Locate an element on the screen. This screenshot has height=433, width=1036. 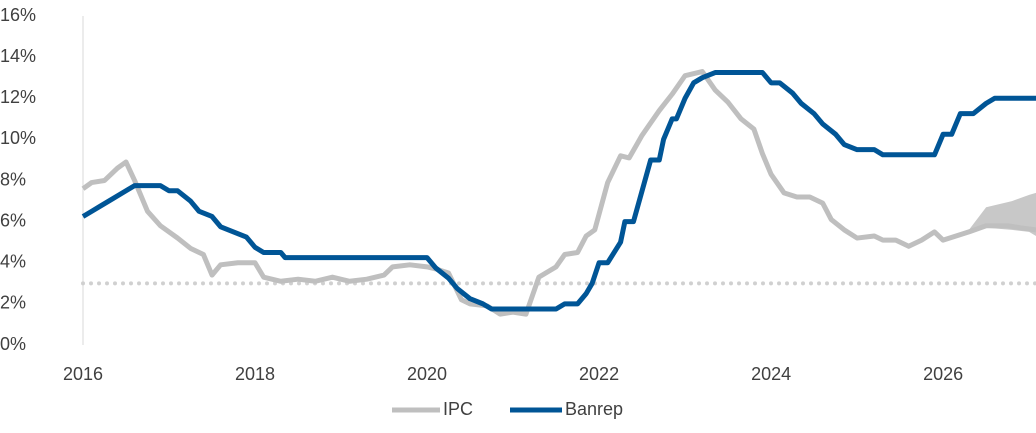
y-tick-label: 6% is located at coordinates (13, 220).